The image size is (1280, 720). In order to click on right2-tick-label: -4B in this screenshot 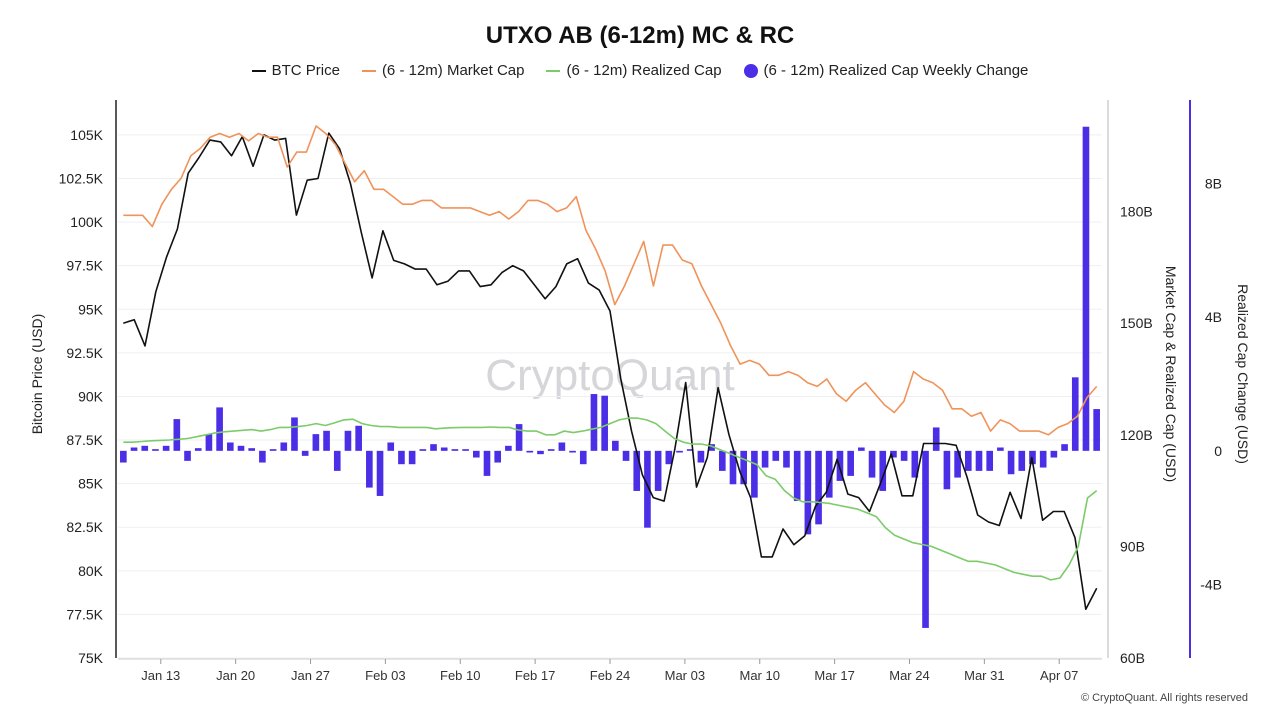, I will do `click(1211, 584)`.